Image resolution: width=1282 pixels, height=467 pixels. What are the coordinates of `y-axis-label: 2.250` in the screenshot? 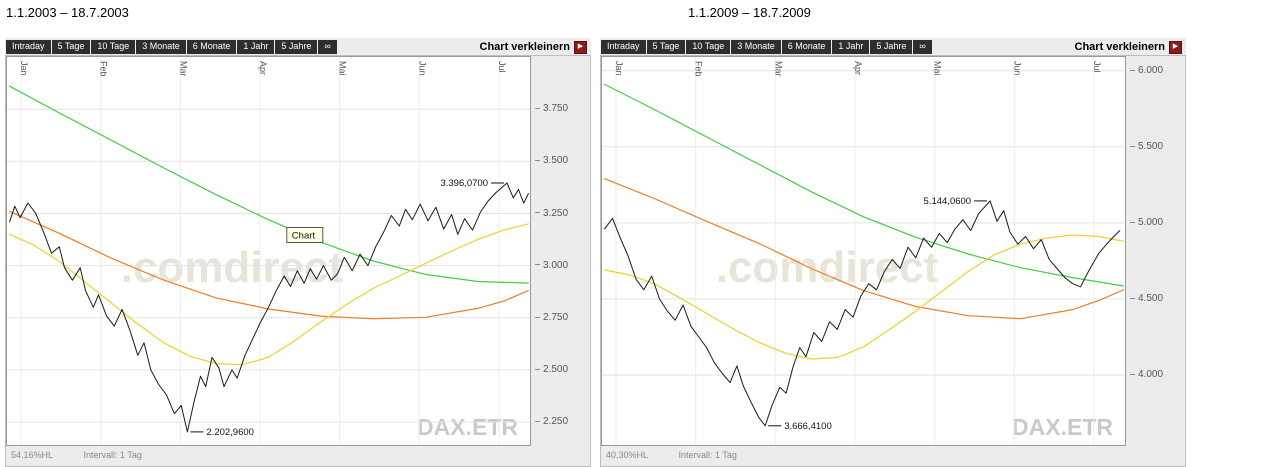 It's located at (551, 421).